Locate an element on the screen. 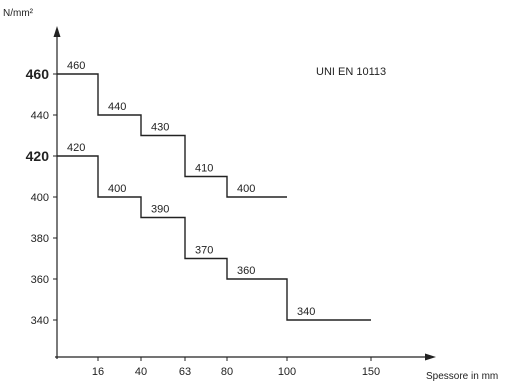 The width and height of the screenshot is (525, 383). y-axis-arrow-icon is located at coordinates (57, 31).